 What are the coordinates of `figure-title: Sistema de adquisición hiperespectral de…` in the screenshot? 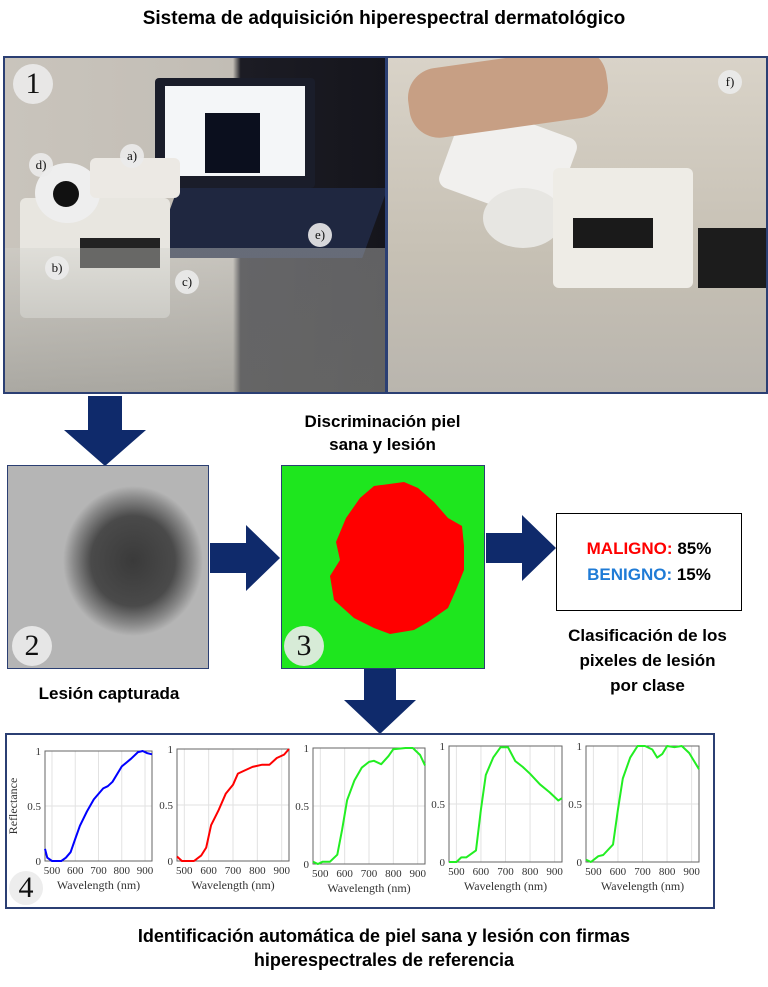 It's located at (384, 18).